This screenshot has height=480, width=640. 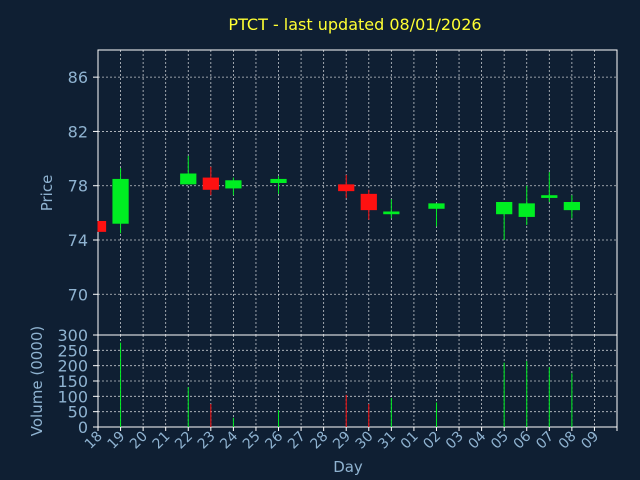 What do you see at coordinates (568, 441) in the screenshot?
I see `day-tick-label: 08` at bounding box center [568, 441].